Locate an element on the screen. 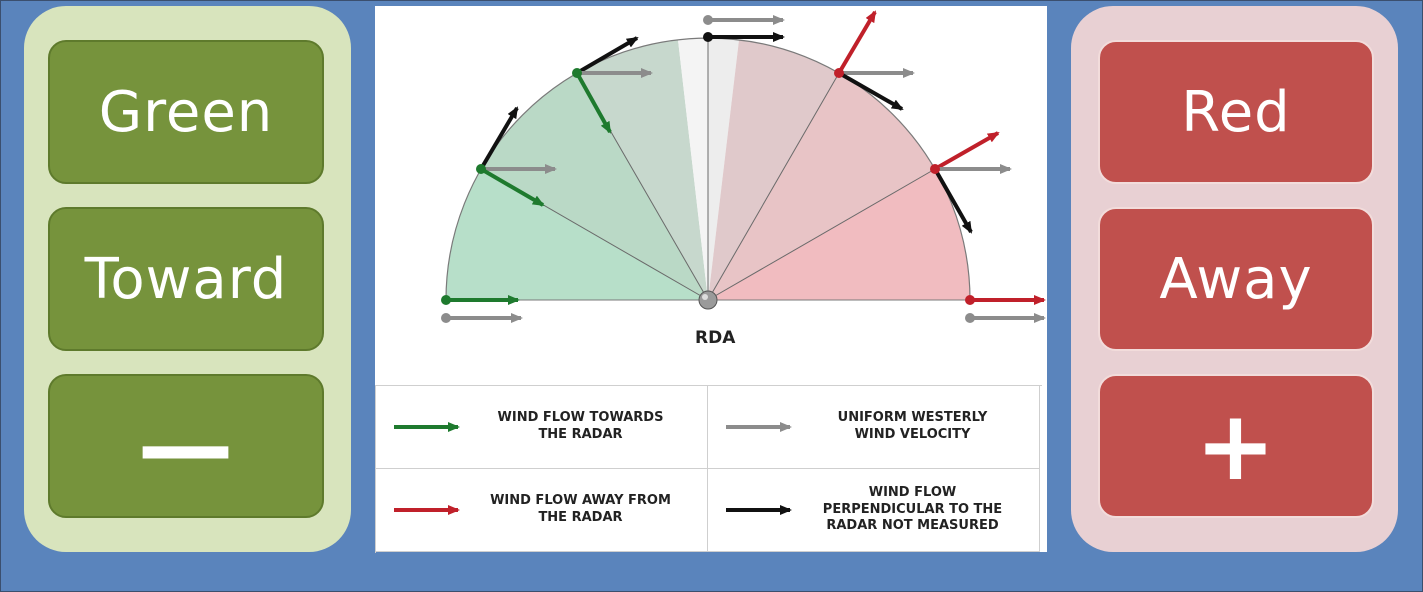  legend-uniform: UNIFORM WESTERLY WIND VELOCITY is located at coordinates (874, 427).